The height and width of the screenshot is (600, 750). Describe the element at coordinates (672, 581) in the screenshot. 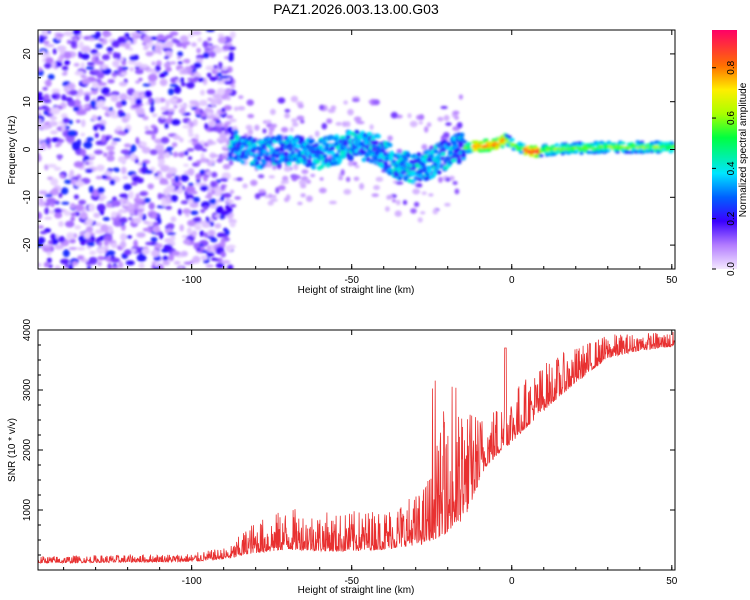

I see `snr-xtick-label: 50` at that location.